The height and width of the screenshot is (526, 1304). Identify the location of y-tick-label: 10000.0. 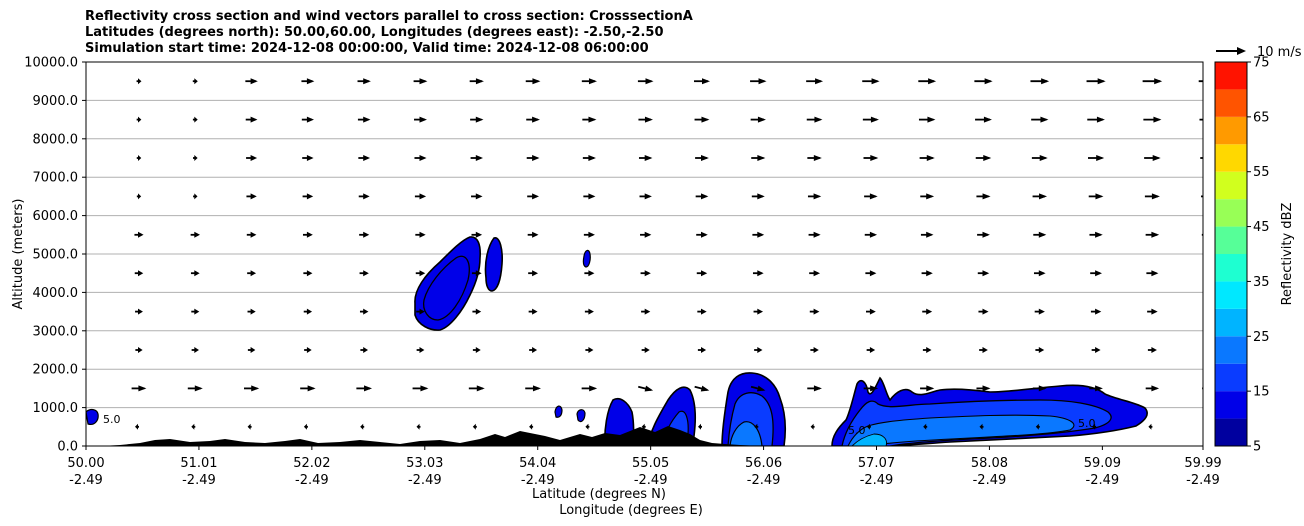
(51, 63).